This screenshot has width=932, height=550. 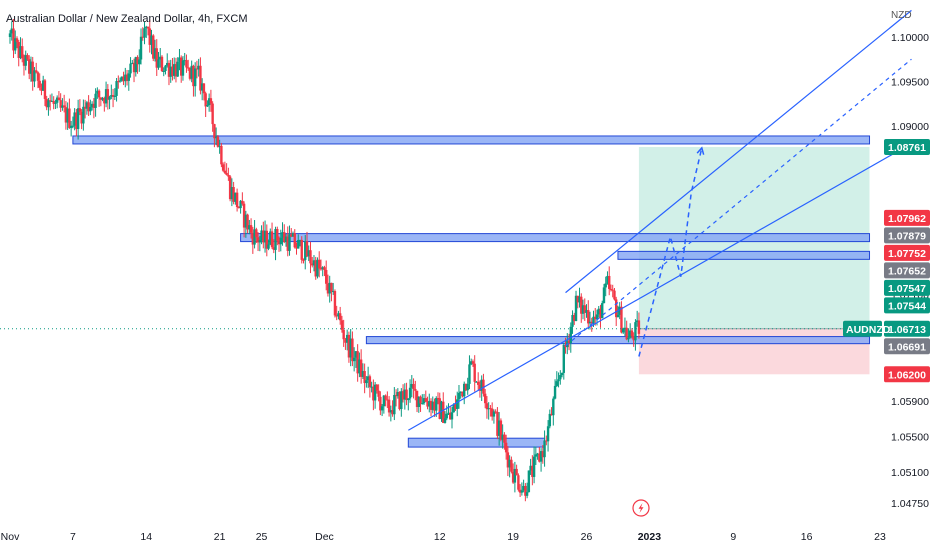 What do you see at coordinates (907, 305) in the screenshot?
I see `price-tag: 1.07544` at bounding box center [907, 305].